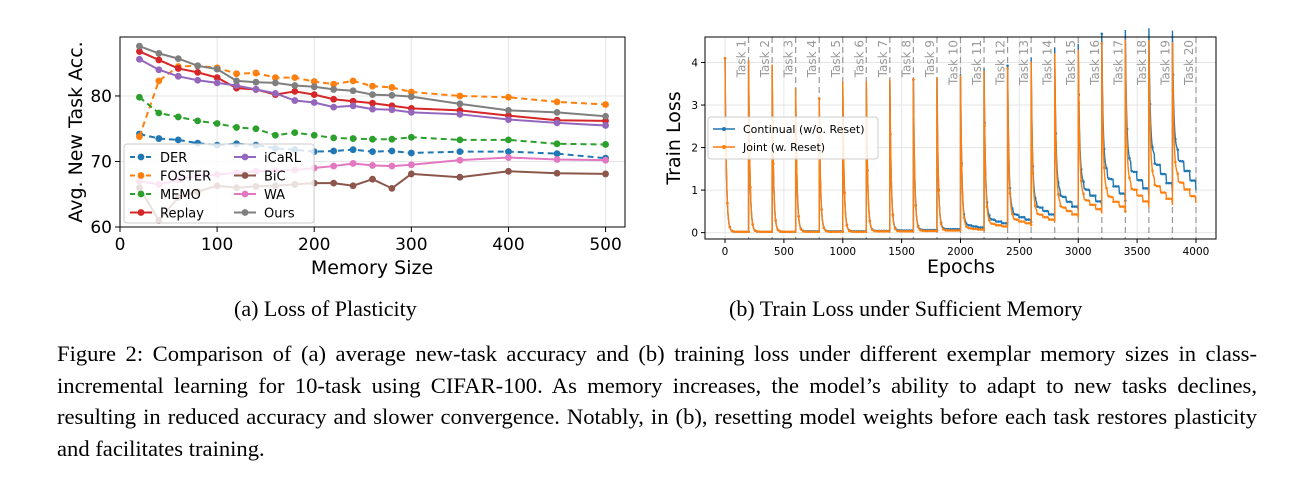 The height and width of the screenshot is (496, 1300). What do you see at coordinates (76, 131) in the screenshot?
I see `chart-a-ylabel: Avg. New Task Acc.` at bounding box center [76, 131].